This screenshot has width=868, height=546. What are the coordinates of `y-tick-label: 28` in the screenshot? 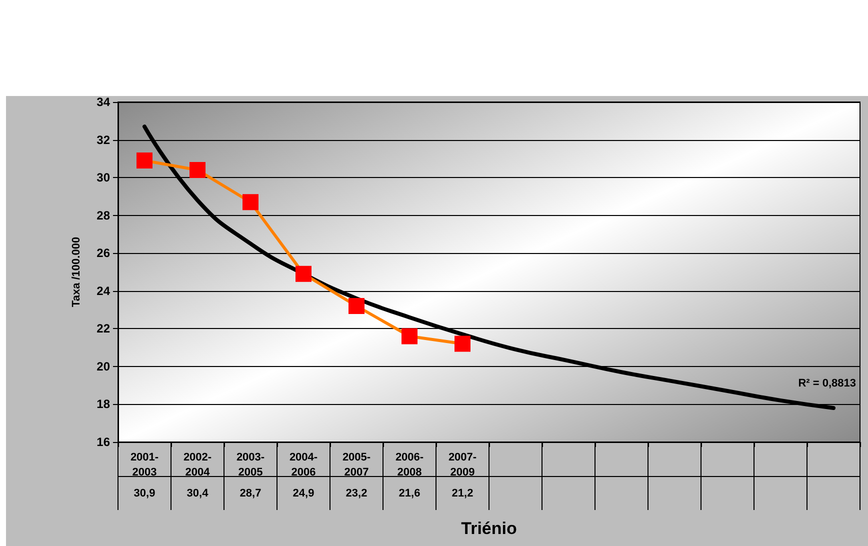 It's located at (103, 215).